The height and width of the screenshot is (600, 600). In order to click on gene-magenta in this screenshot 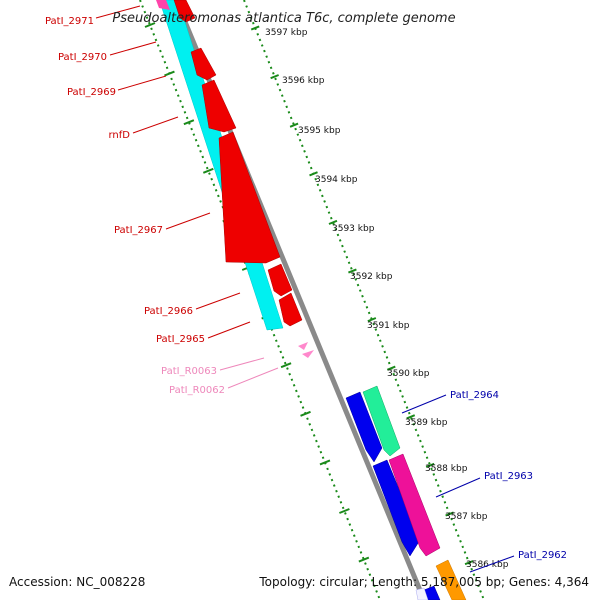, I will do `click(414, 505)`.